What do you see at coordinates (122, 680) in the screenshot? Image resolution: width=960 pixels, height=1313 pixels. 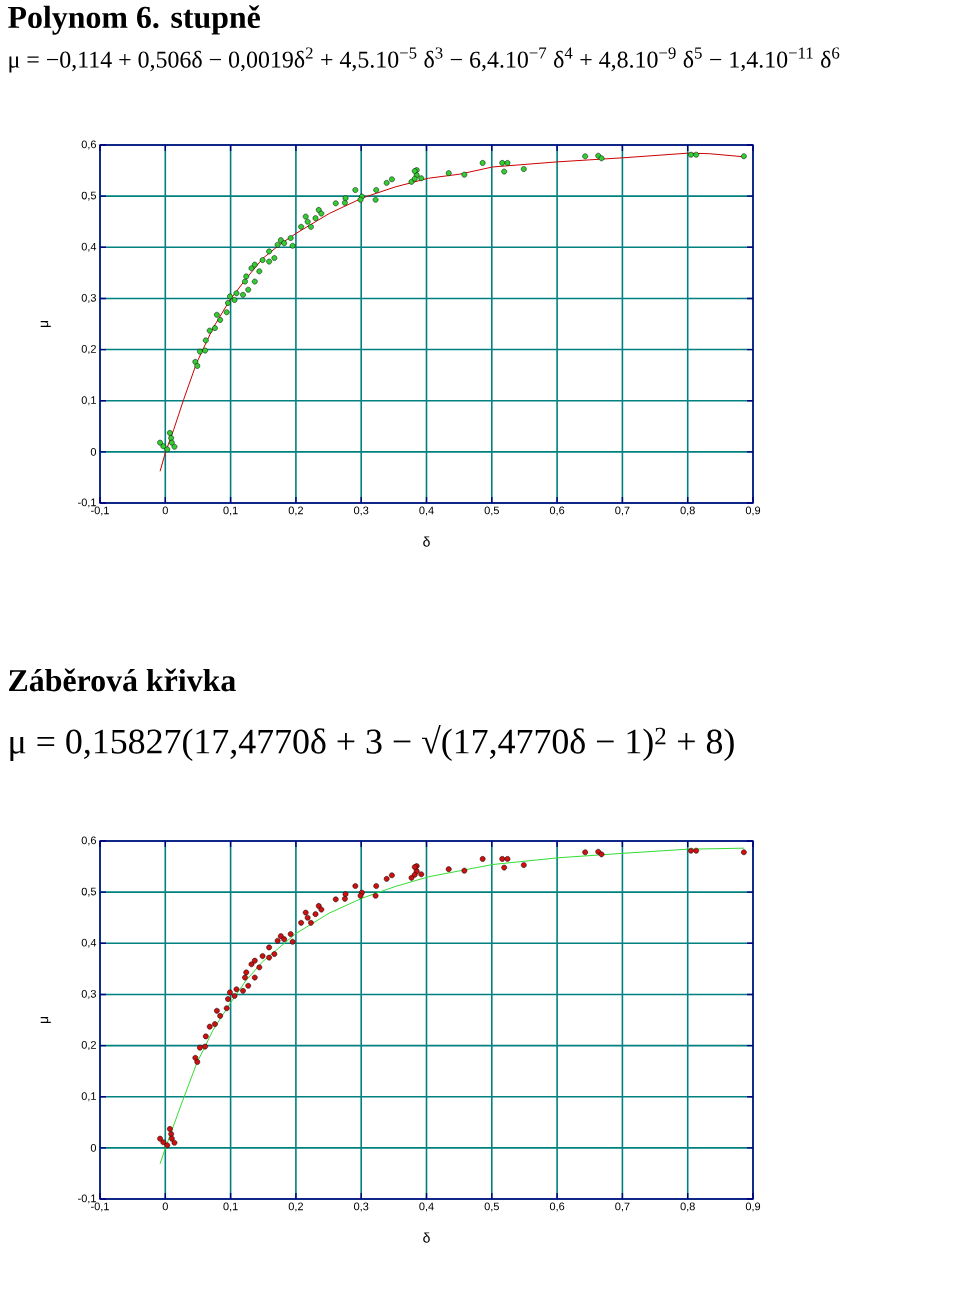 I see `chart-title: Záběrová křivka` at bounding box center [122, 680].